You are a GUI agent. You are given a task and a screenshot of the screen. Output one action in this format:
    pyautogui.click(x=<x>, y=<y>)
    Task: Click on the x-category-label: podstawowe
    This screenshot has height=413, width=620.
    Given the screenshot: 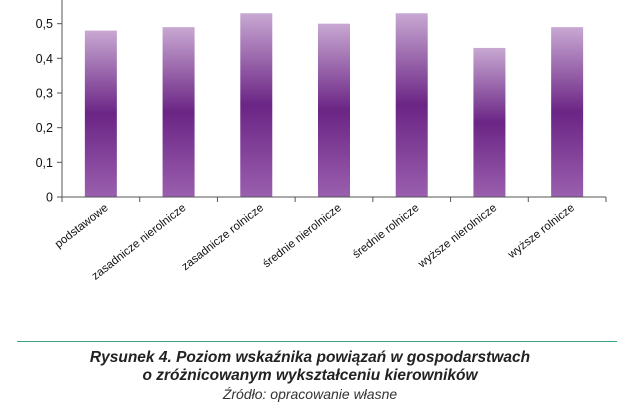 What is the action you would take?
    pyautogui.click(x=82, y=226)
    